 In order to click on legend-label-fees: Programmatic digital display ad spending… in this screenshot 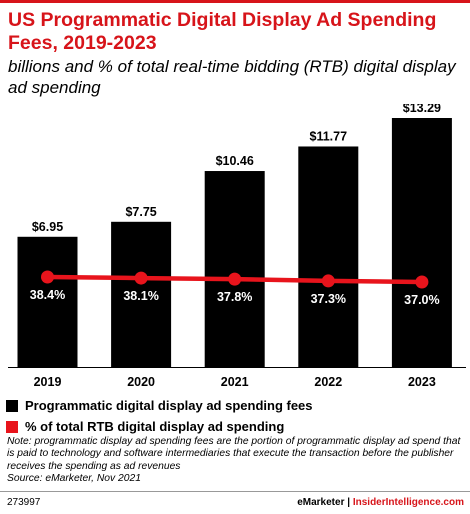, I will do `click(169, 405)`.